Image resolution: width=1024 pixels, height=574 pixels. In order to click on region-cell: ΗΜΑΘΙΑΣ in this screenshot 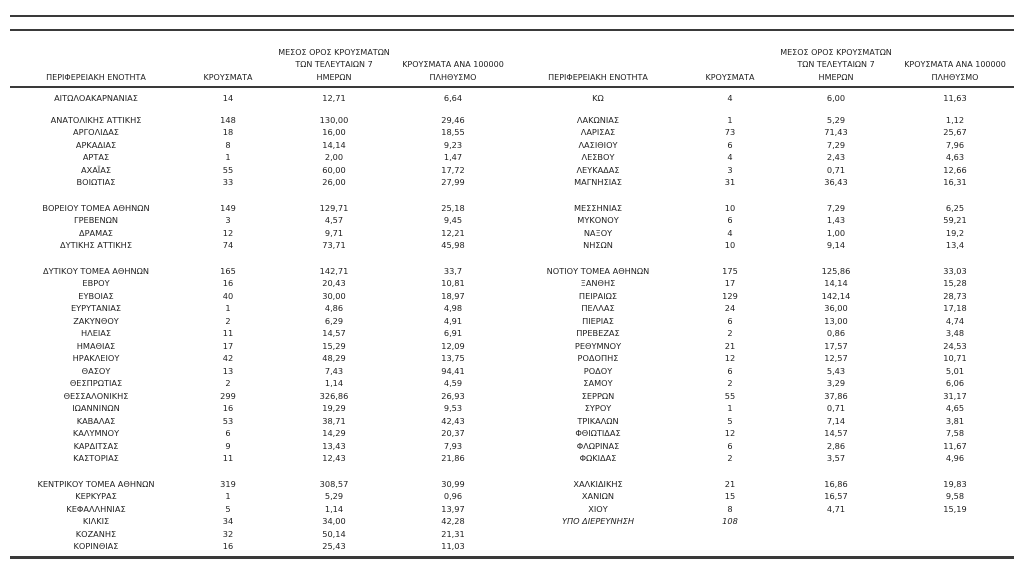, I will do `click(96, 345)`.